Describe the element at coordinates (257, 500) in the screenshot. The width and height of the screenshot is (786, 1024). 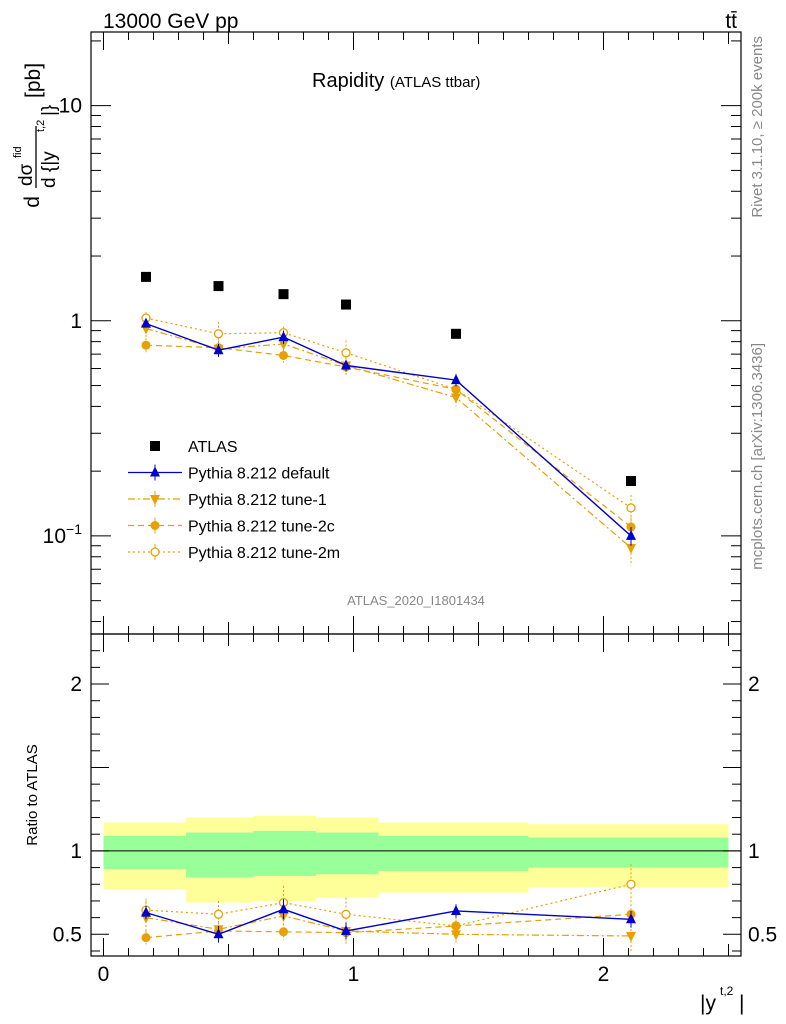
I see `legend-label: Pythia 8.212 tune-1` at that location.